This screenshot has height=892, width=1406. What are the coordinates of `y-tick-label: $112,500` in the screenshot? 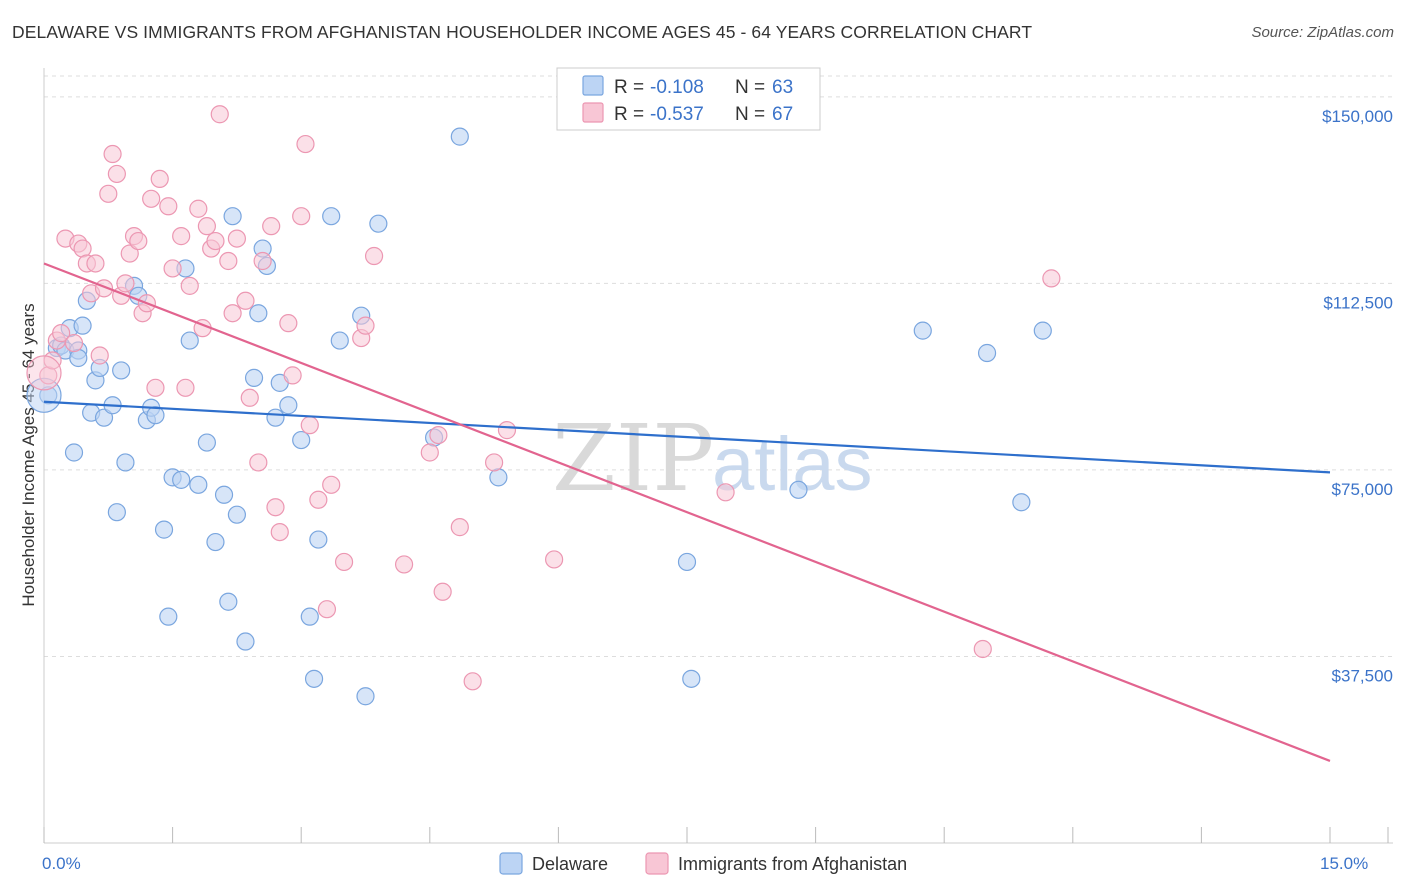 It's located at (1358, 302).